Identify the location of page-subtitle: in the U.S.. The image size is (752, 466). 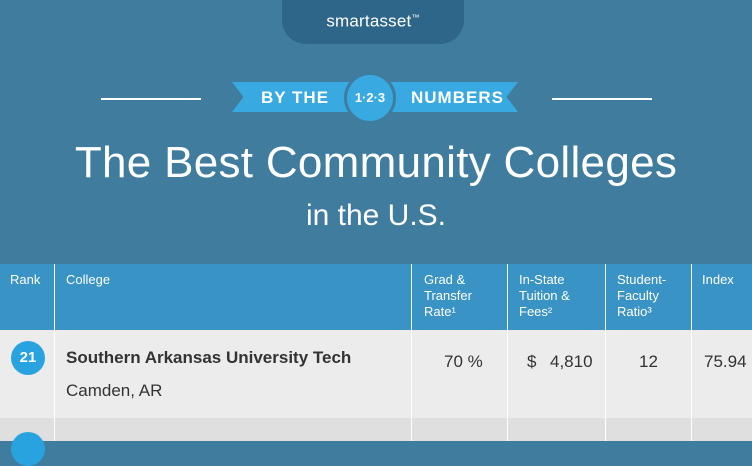
(376, 215).